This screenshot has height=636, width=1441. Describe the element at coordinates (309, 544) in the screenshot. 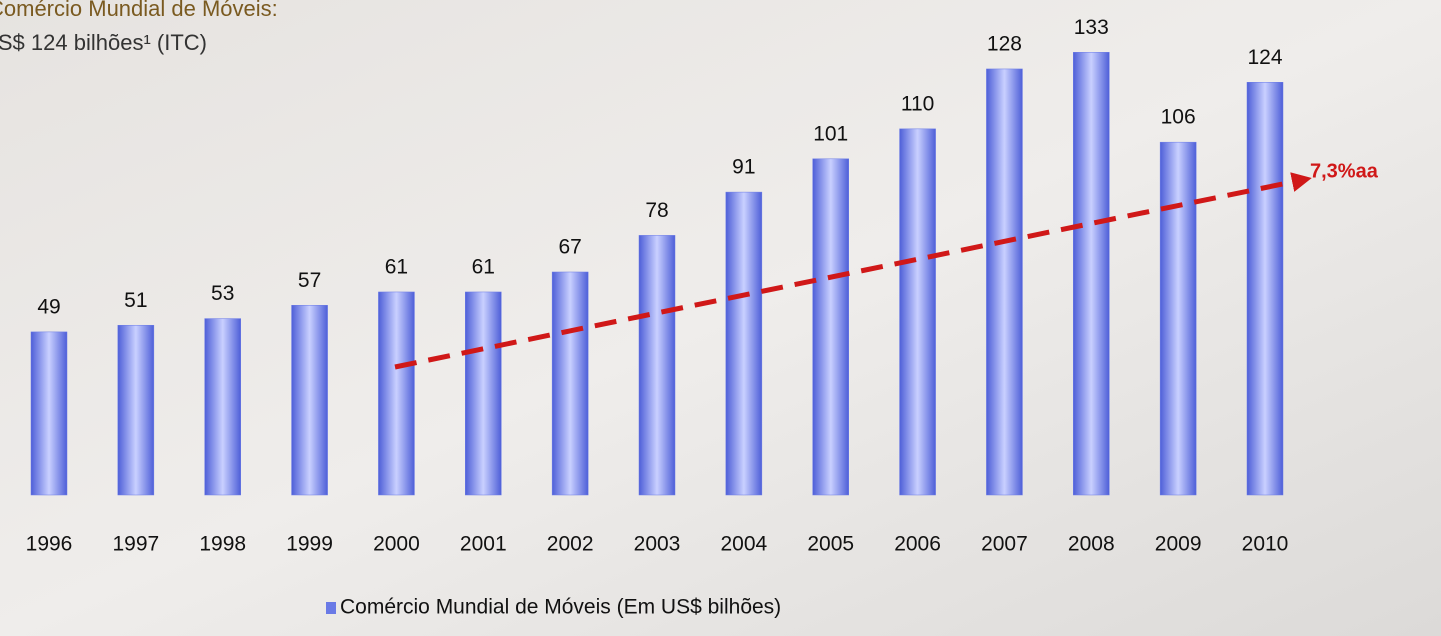

I see `x-tick-label: 1999` at that location.